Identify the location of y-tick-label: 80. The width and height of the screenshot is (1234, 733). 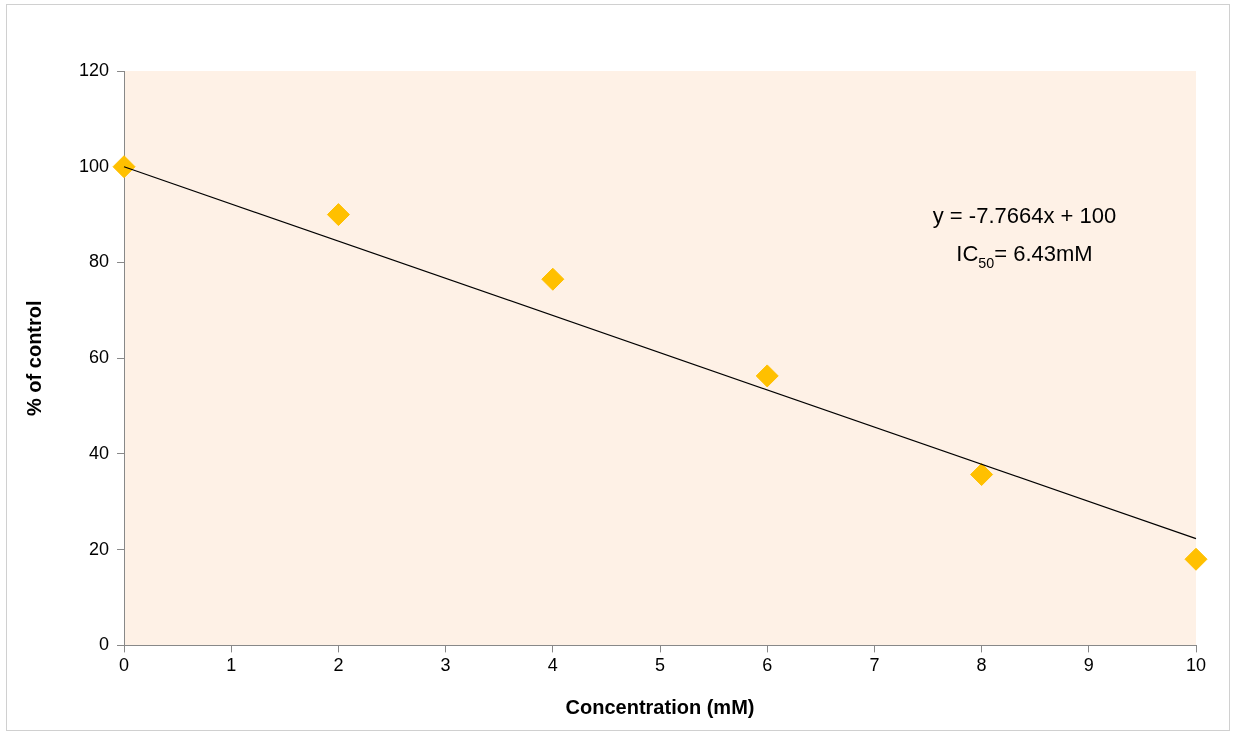
(99, 261).